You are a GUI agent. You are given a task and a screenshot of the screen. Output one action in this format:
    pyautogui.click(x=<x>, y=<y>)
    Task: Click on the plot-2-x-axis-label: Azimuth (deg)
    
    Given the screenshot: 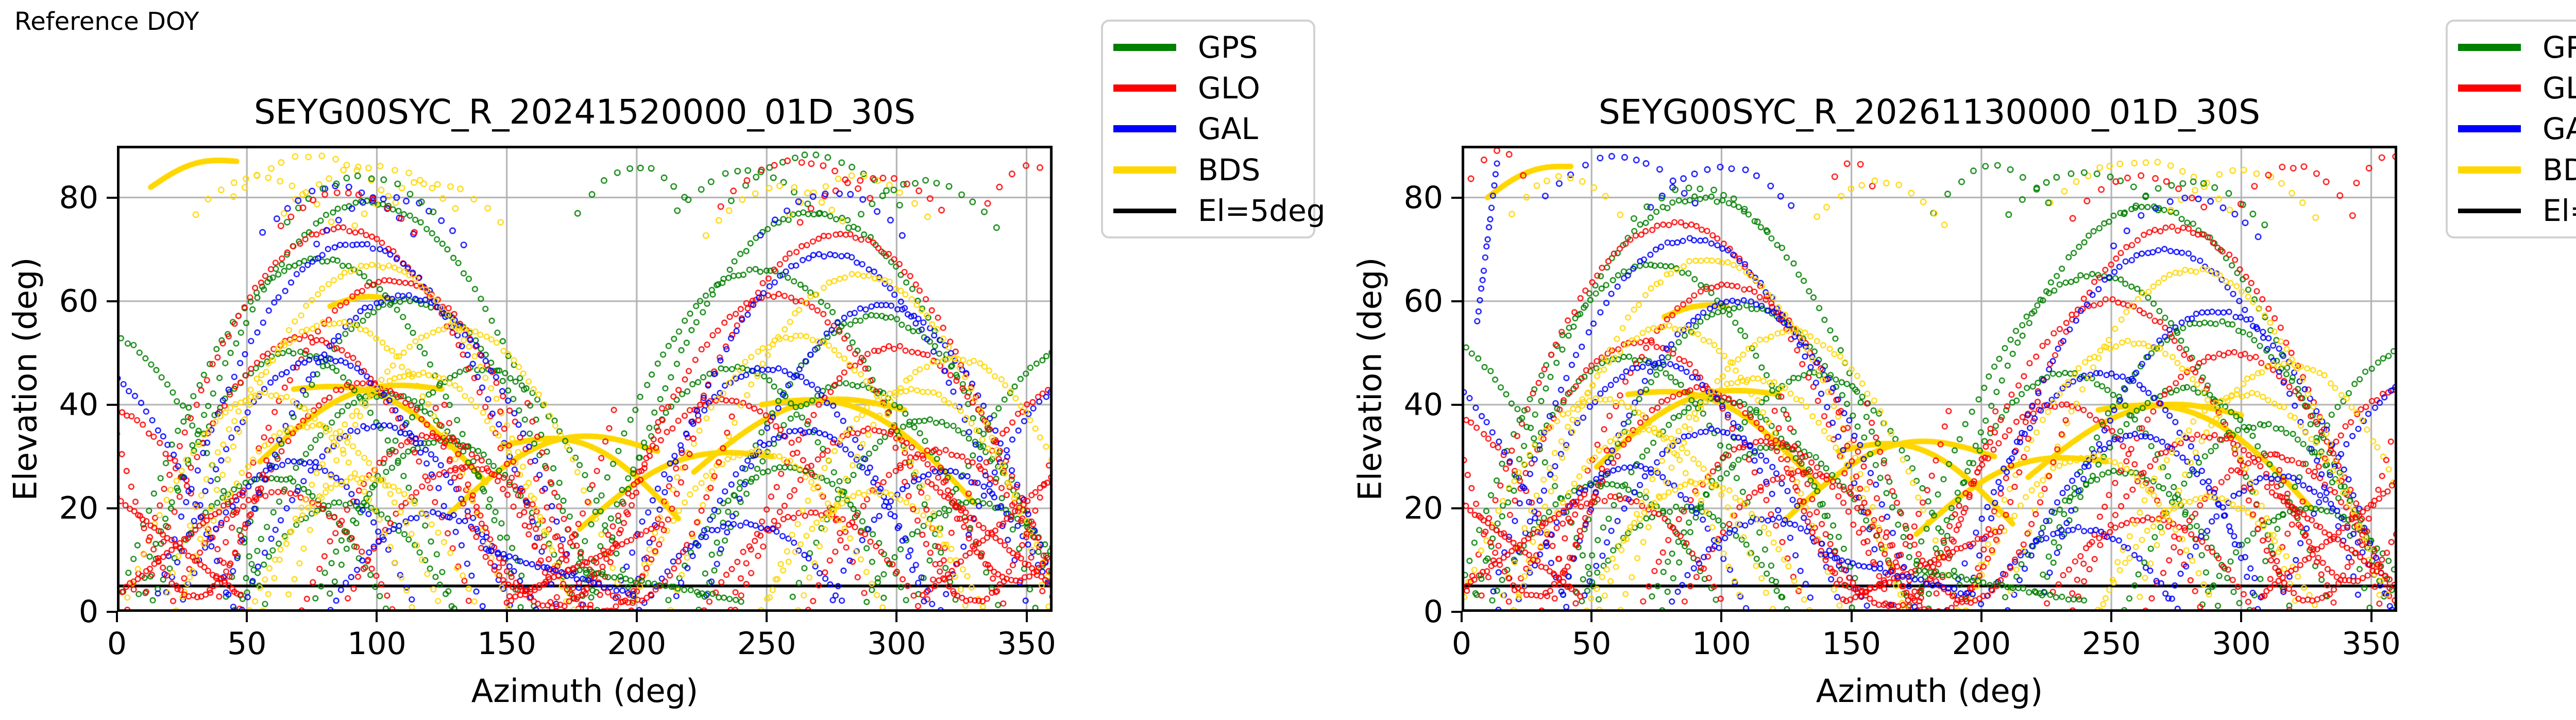 What is the action you would take?
    pyautogui.click(x=1929, y=691)
    